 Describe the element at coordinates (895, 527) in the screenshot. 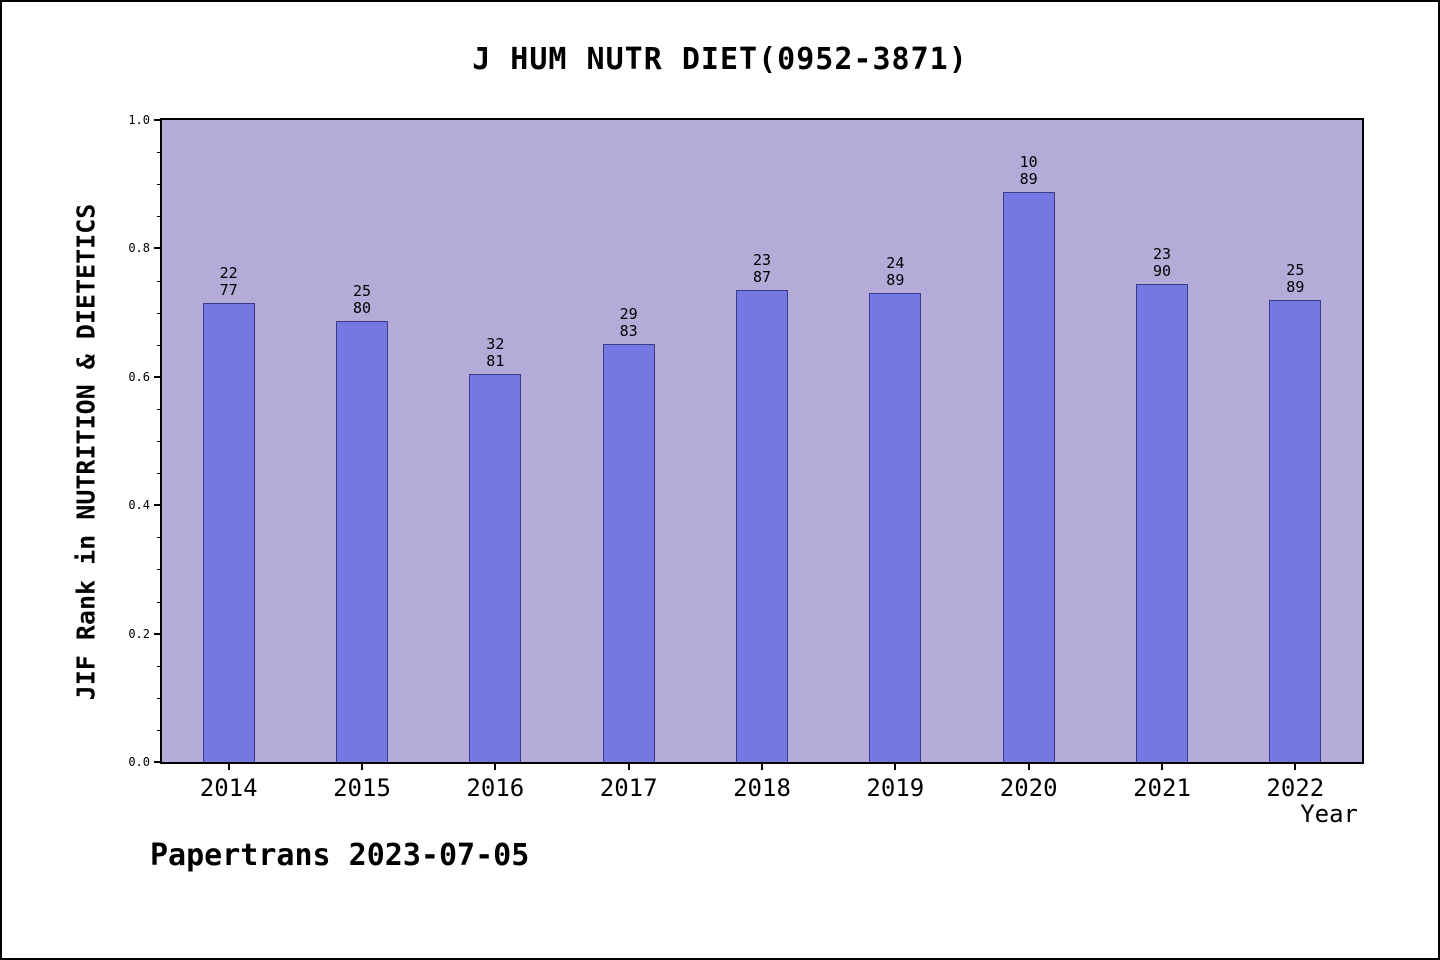

I see `bar-2019` at that location.